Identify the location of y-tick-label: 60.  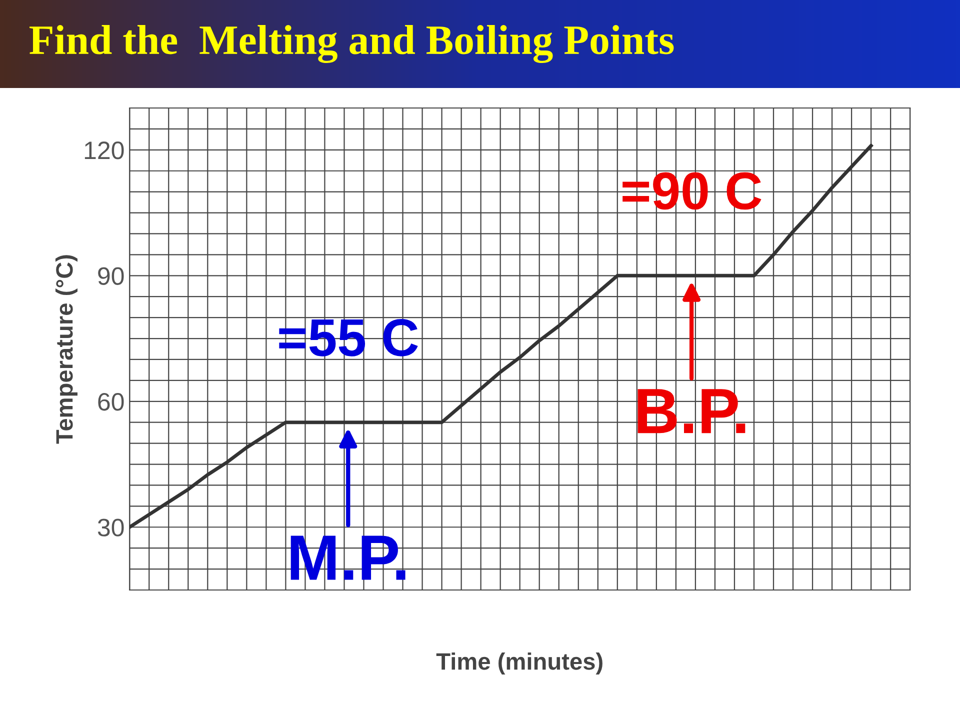
(111, 401).